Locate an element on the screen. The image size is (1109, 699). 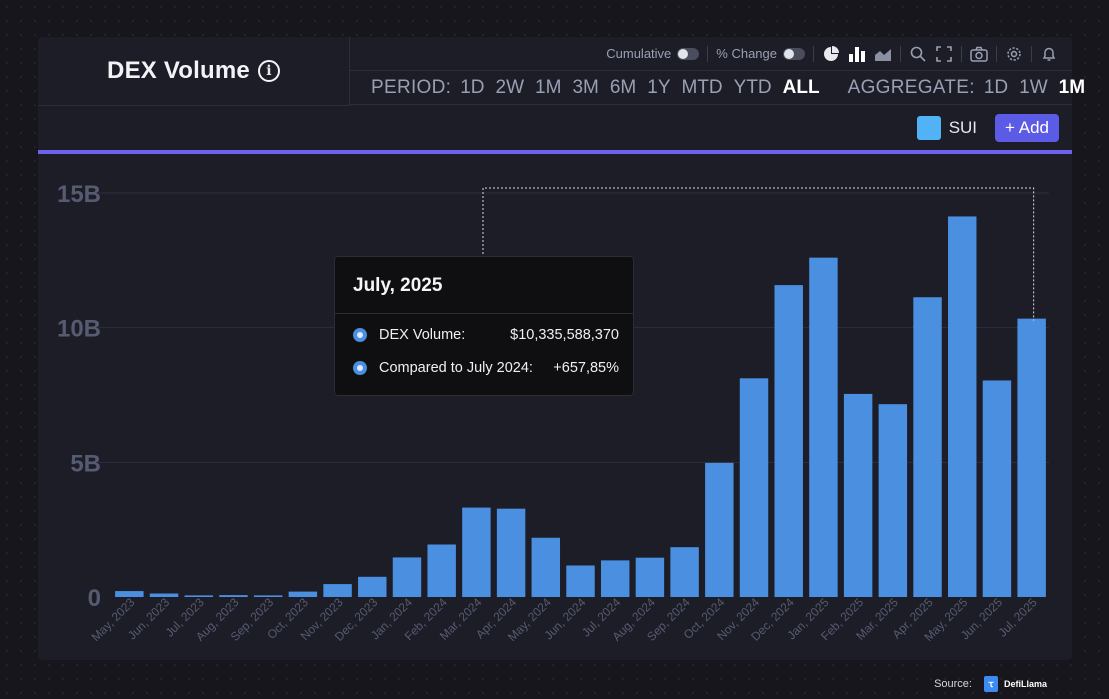
title-box: DEX Volume i is located at coordinates (194, 71).